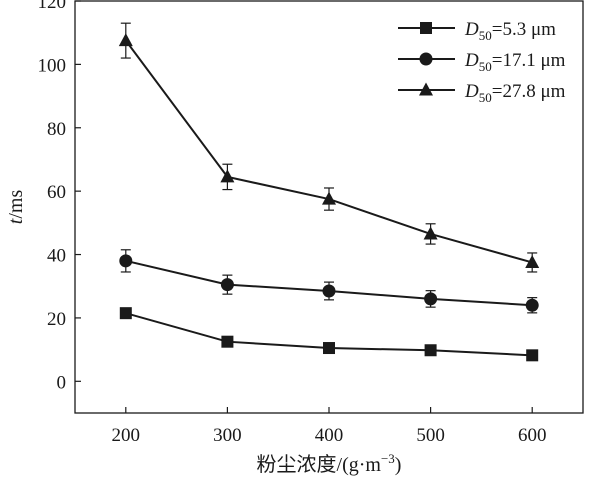 The height and width of the screenshot is (480, 596). Describe the element at coordinates (56, 256) in the screenshot. I see `y-tick-label: 40` at that location.